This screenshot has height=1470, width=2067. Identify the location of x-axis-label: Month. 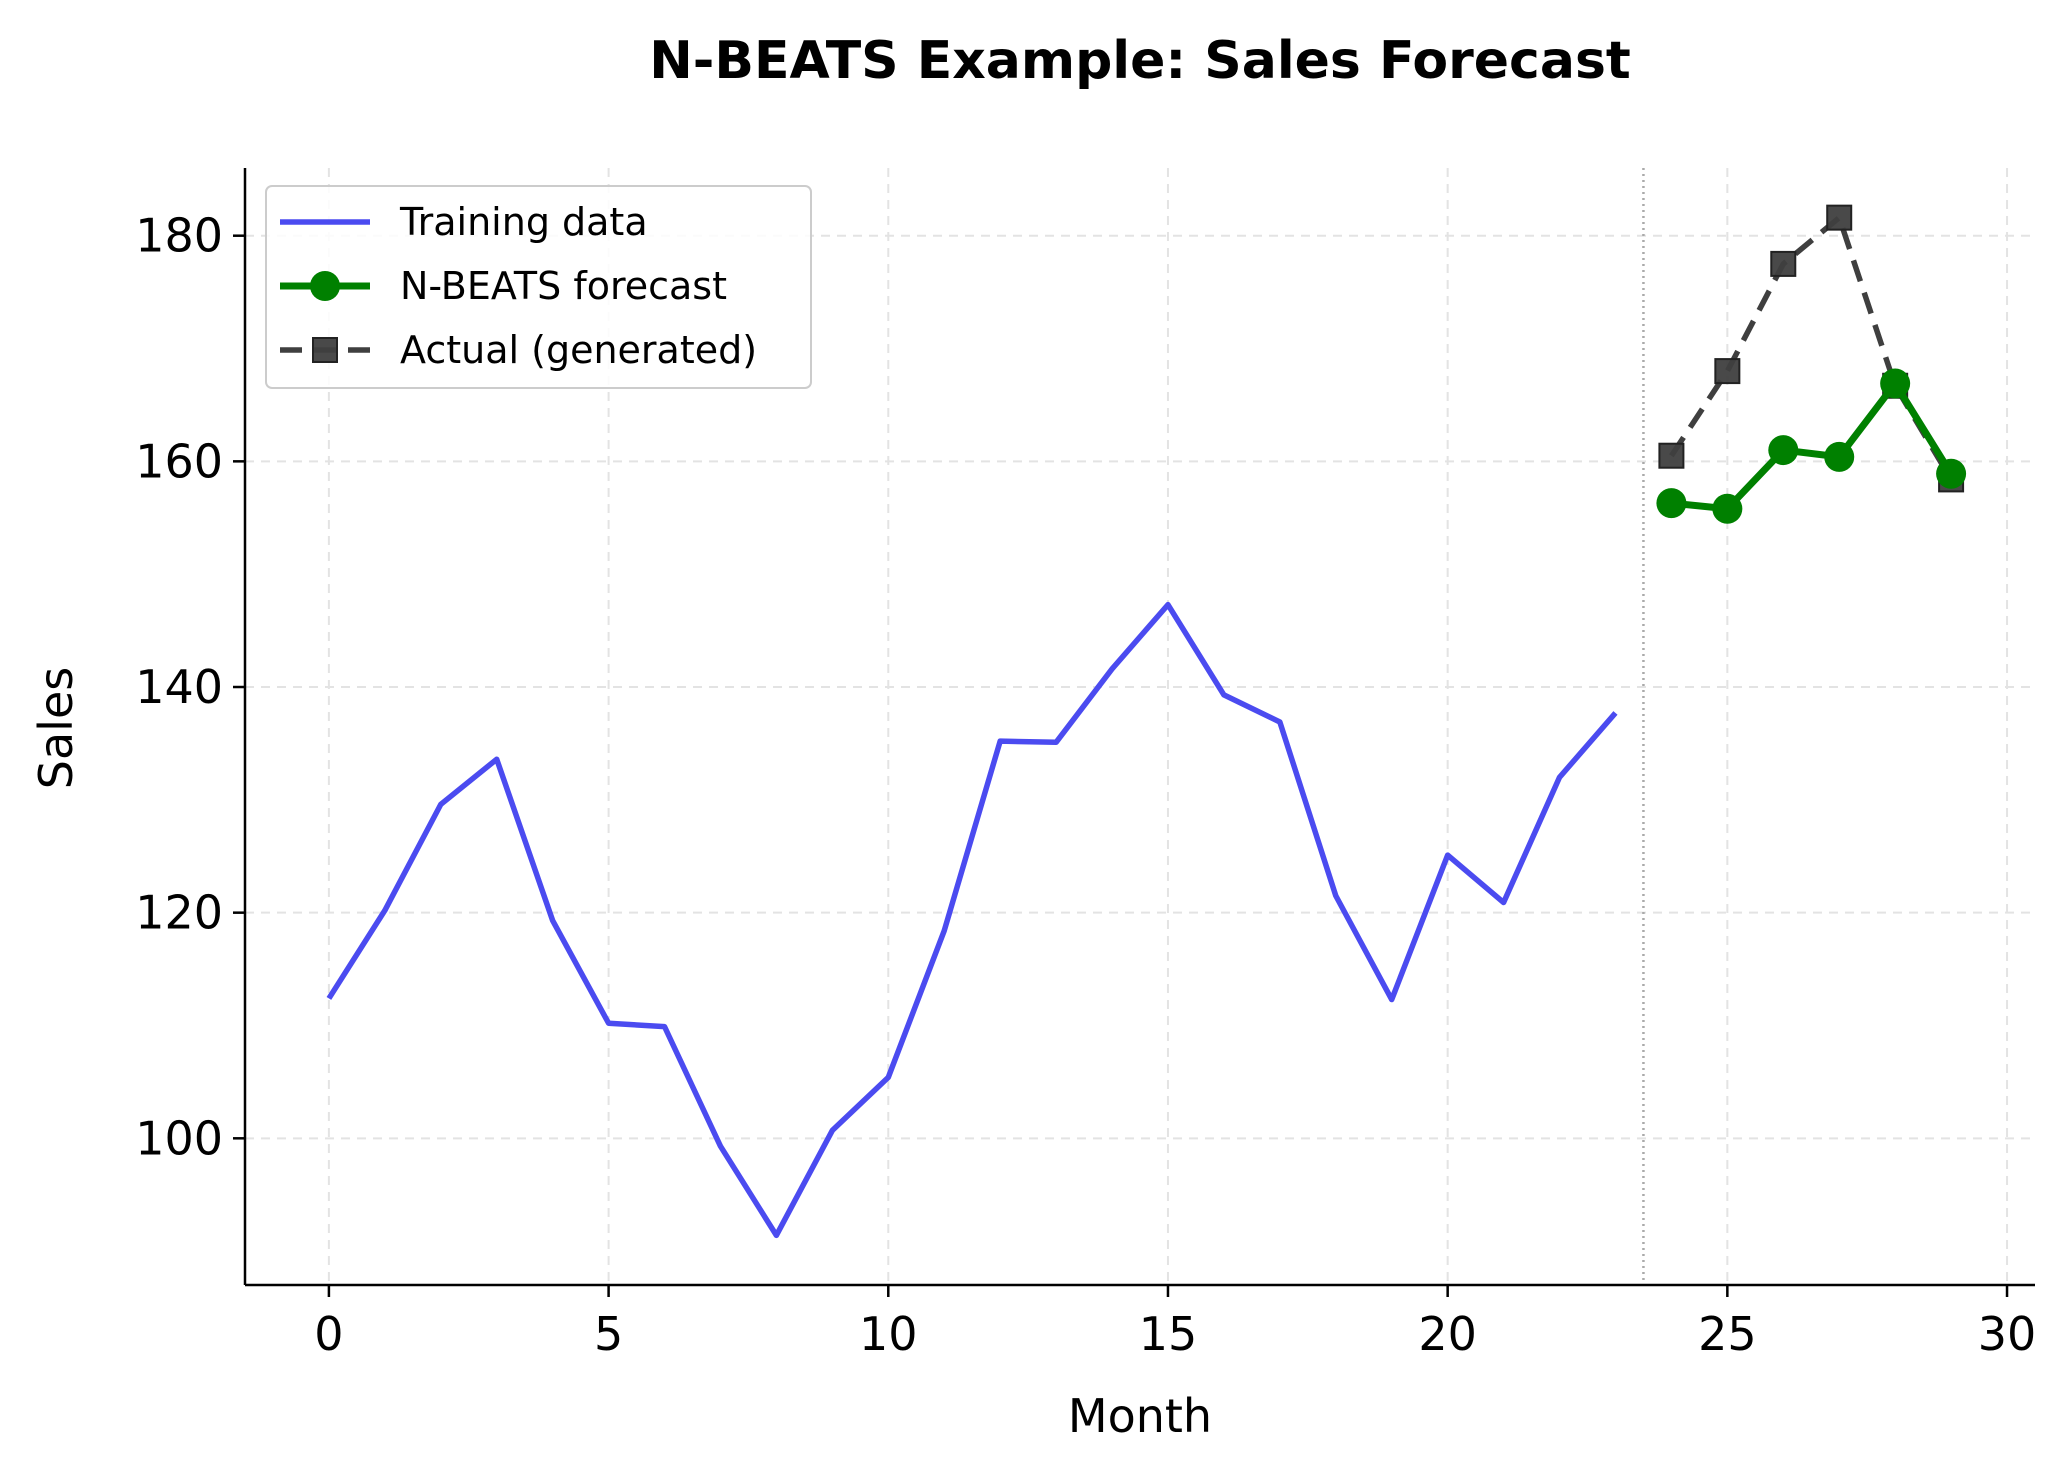
(1140, 1416).